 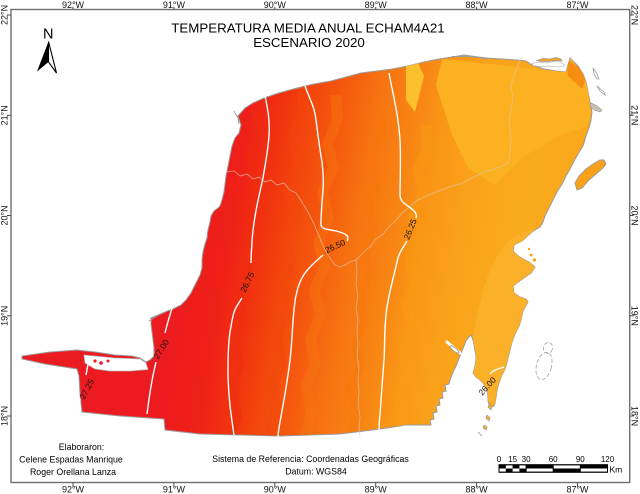 What do you see at coordinates (307, 28) in the screenshot?
I see `svg-text:TEMPERATURA MEDIA ANUAL ECHAM4: TEMPERATURA MEDIA ANUAL ECHAM4A21` at bounding box center [307, 28].